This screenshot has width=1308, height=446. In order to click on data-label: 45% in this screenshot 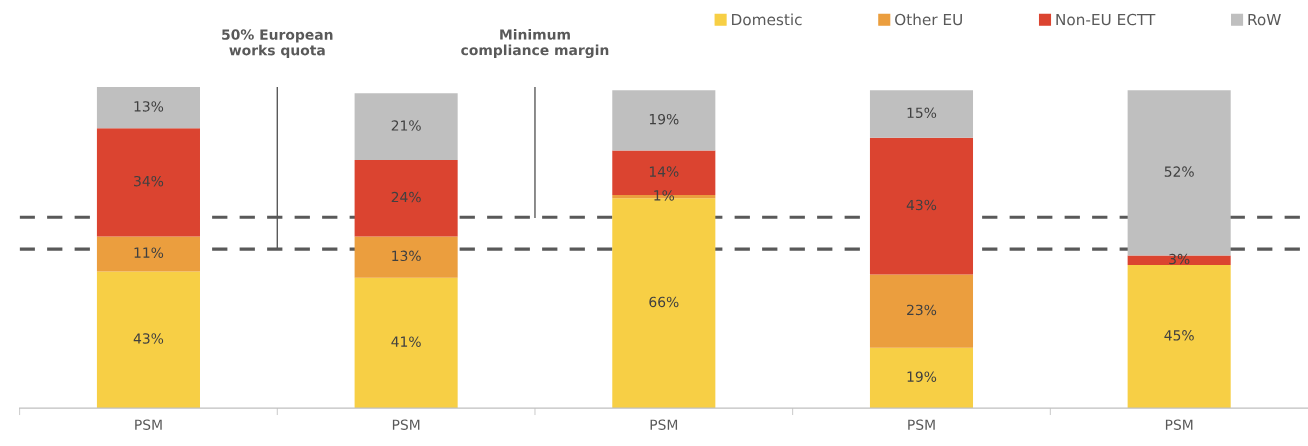, I will do `click(1179, 335)`.